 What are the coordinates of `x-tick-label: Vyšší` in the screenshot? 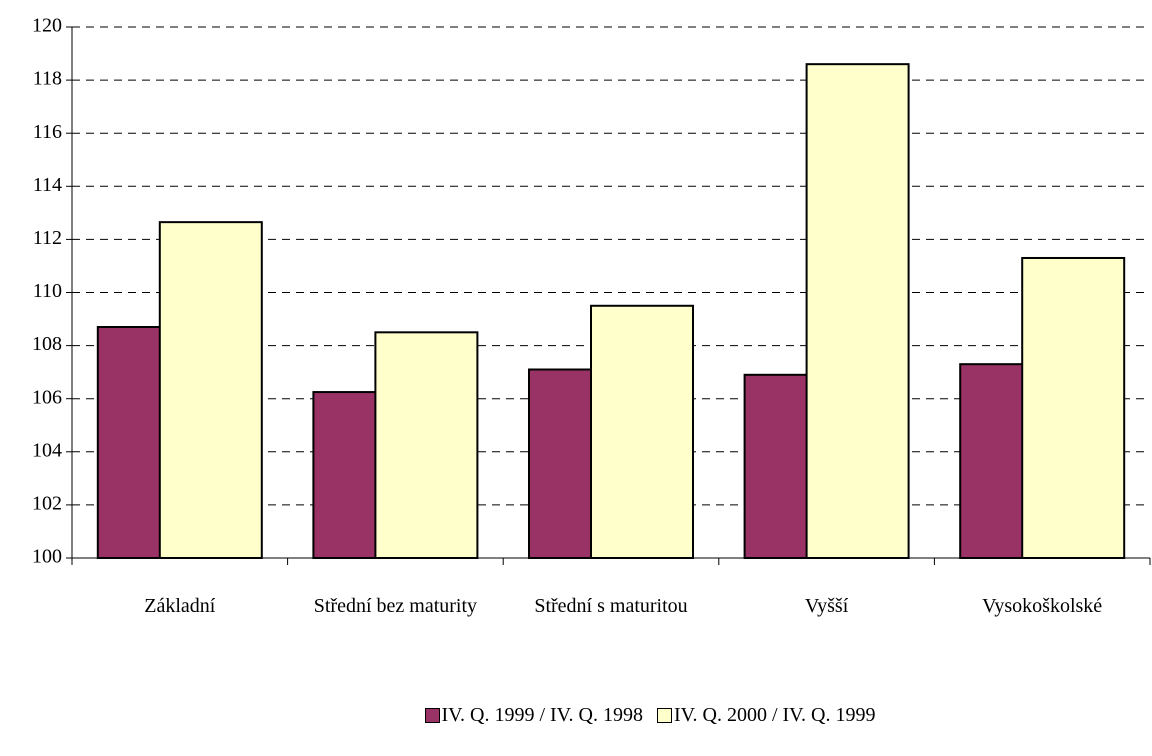 It's located at (826, 606).